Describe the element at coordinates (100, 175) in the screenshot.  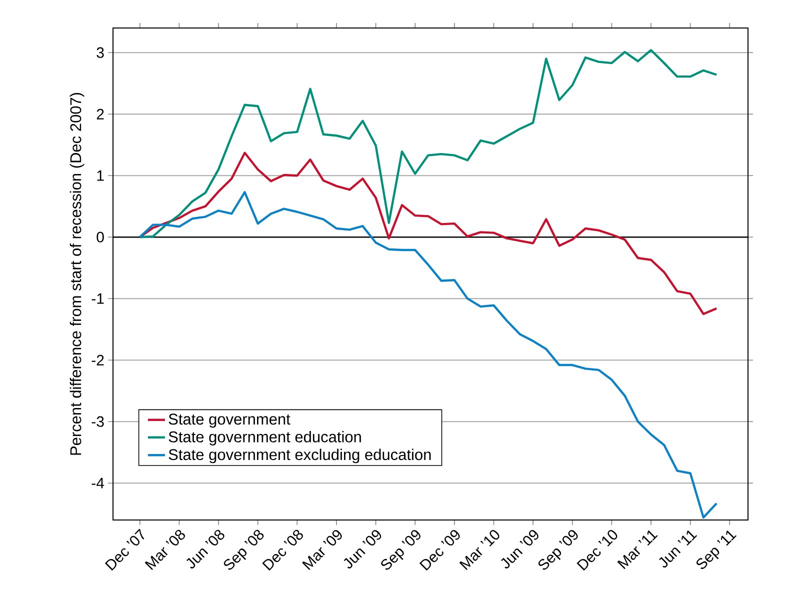
I see `y-tick-label: 1` at that location.